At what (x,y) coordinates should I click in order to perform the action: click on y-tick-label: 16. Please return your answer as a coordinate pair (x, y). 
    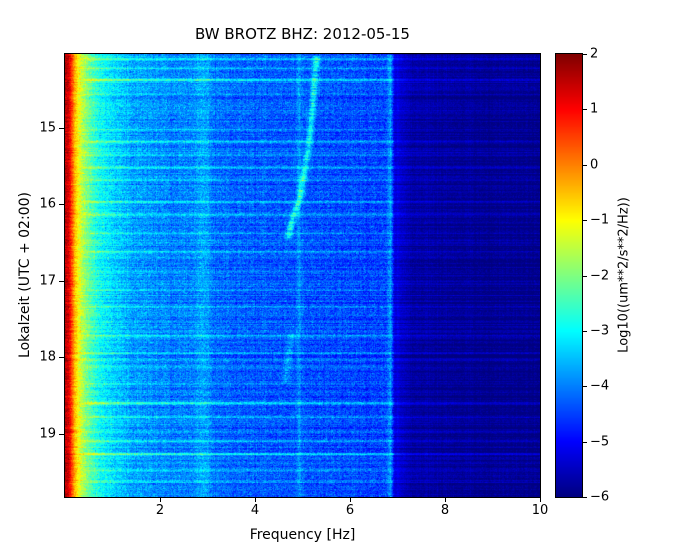
    Looking at the image, I should click on (47, 204).